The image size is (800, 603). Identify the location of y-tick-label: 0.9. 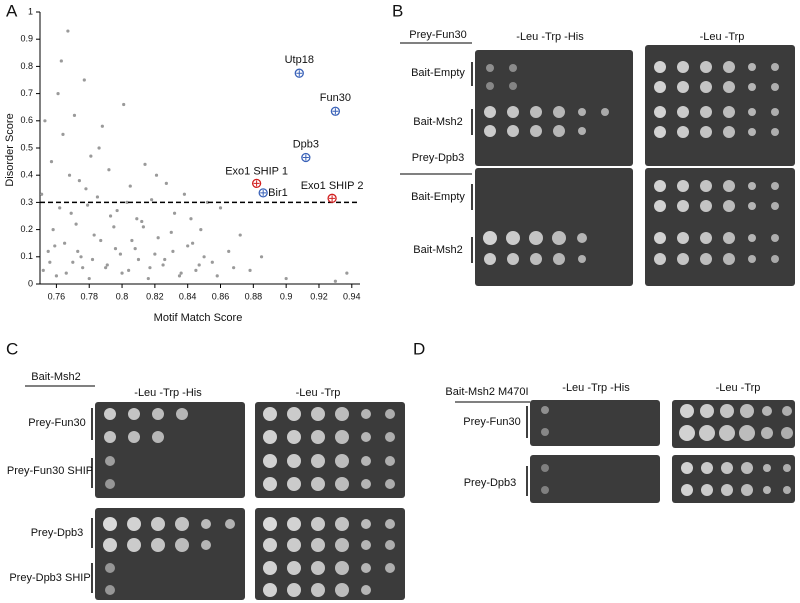
(26, 39).